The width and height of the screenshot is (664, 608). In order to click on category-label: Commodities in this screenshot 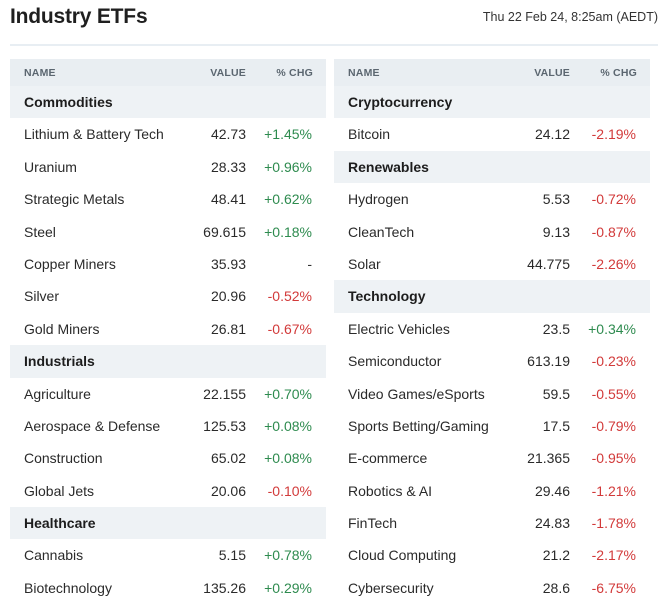, I will do `click(68, 102)`.